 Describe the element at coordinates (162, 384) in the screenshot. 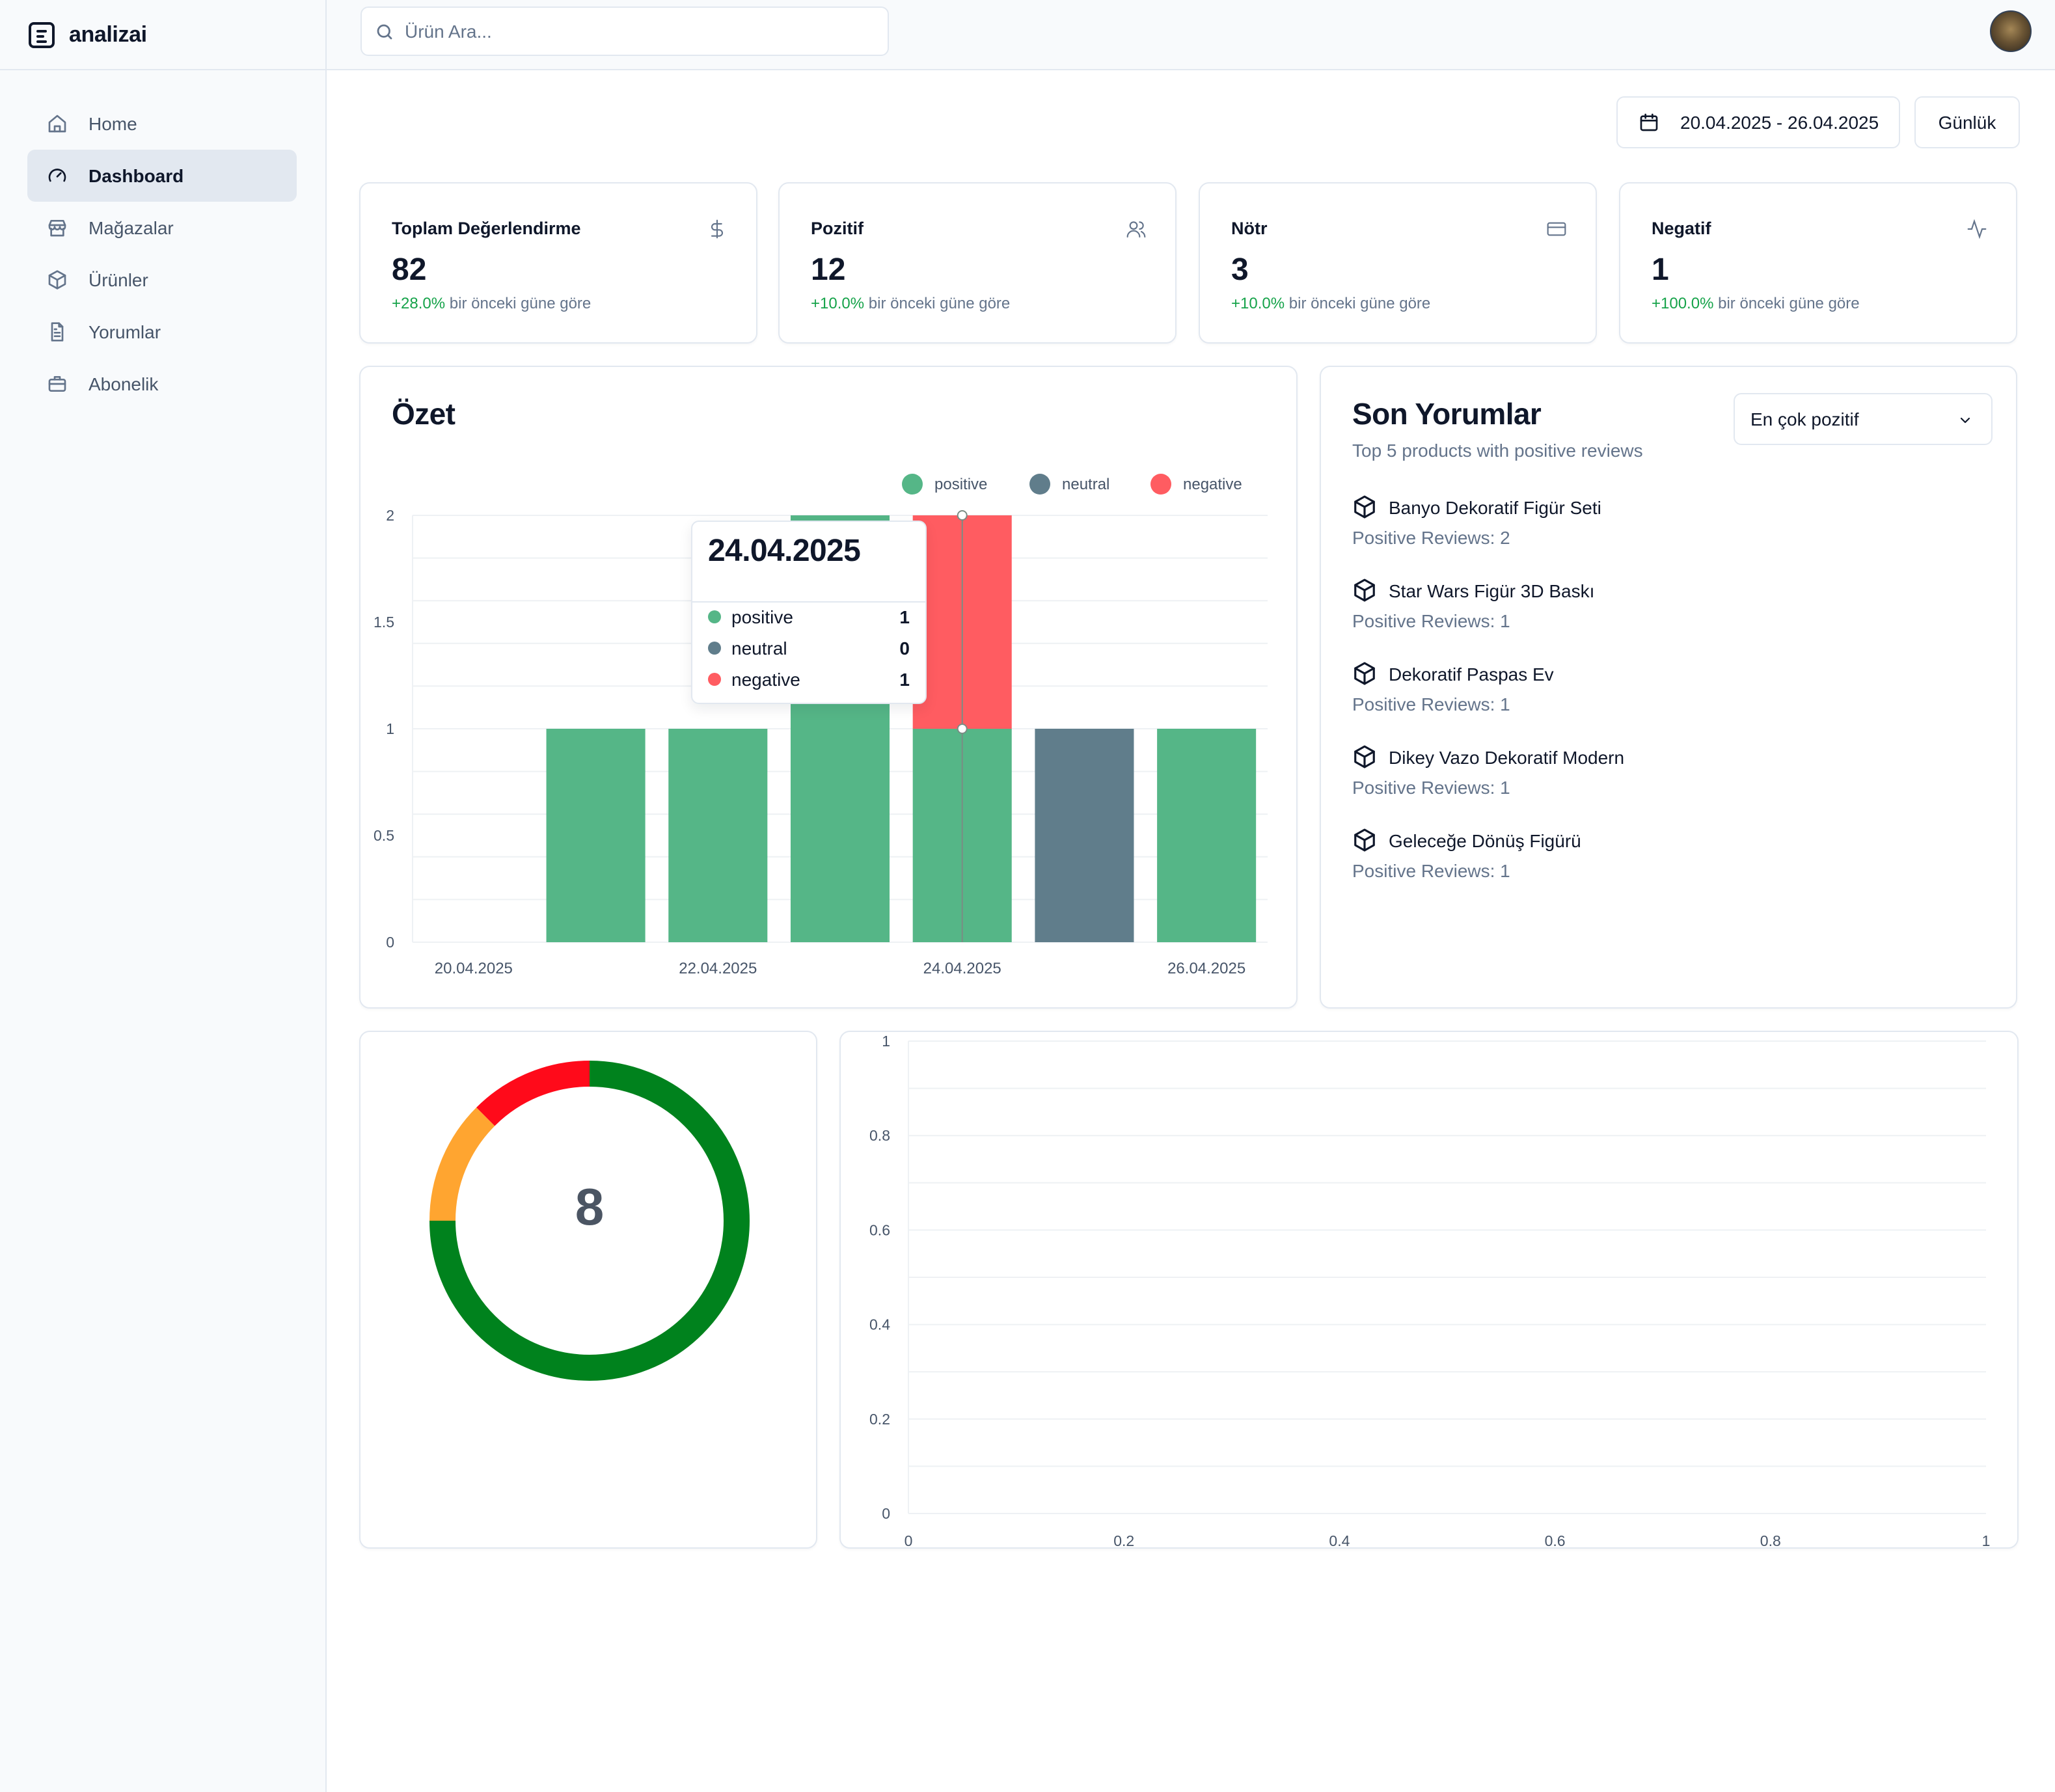

I see `sidebar-item-subscription: Abonelik` at that location.